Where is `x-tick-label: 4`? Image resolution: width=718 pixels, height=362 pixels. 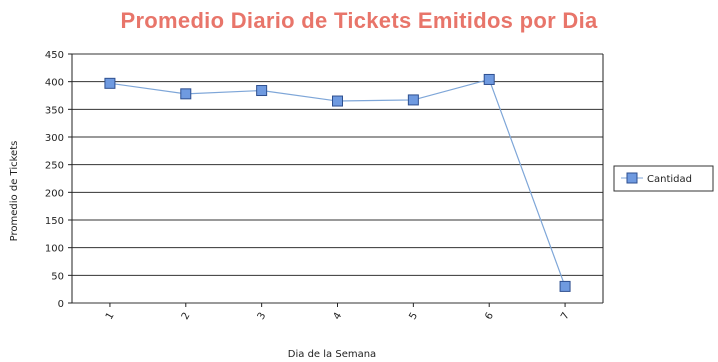 x-tick-label: 4 is located at coordinates (338, 316).